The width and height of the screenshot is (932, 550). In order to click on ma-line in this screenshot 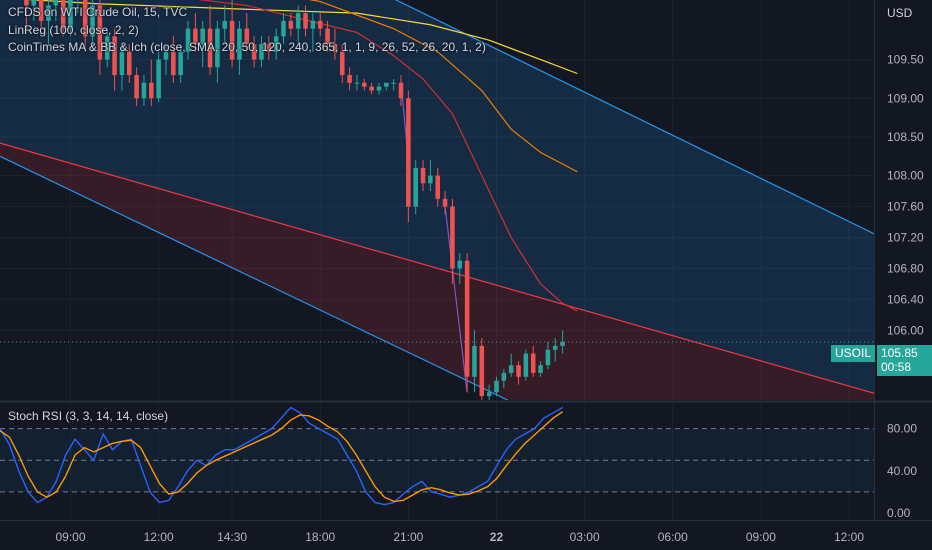, I will do `click(443, 86)`.